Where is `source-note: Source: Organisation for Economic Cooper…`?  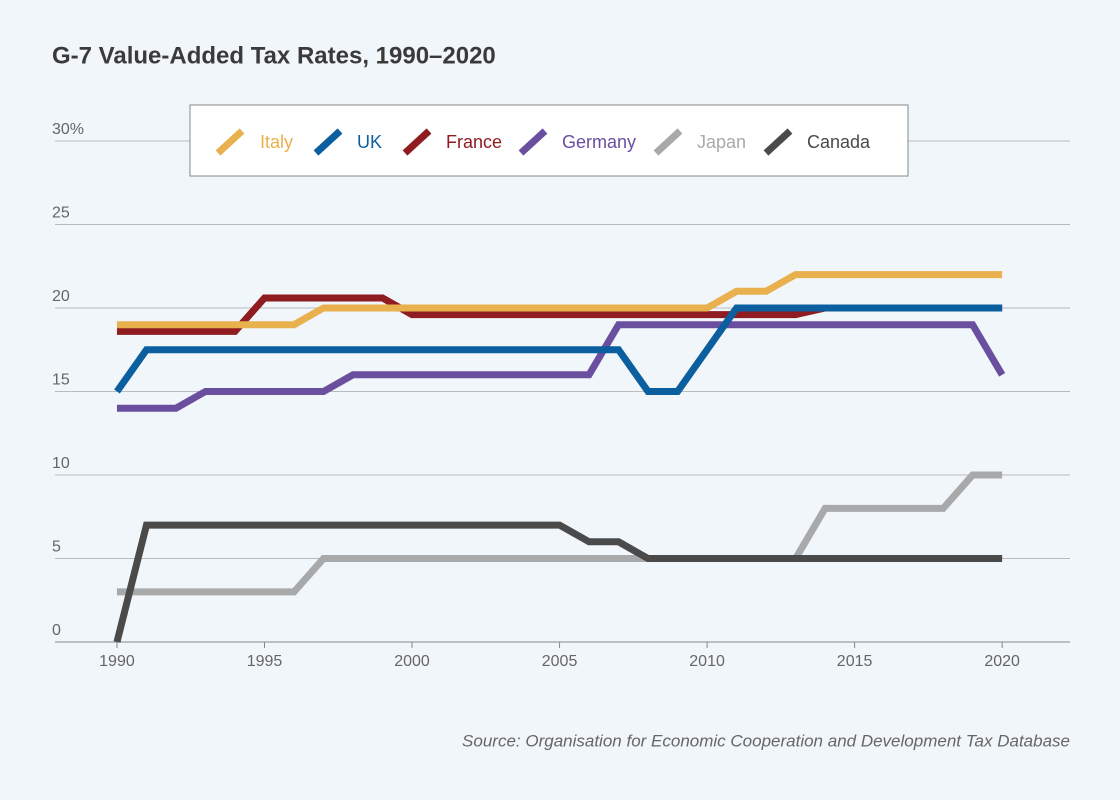
source-note: Source: Organisation for Economic Cooper… is located at coordinates (766, 740).